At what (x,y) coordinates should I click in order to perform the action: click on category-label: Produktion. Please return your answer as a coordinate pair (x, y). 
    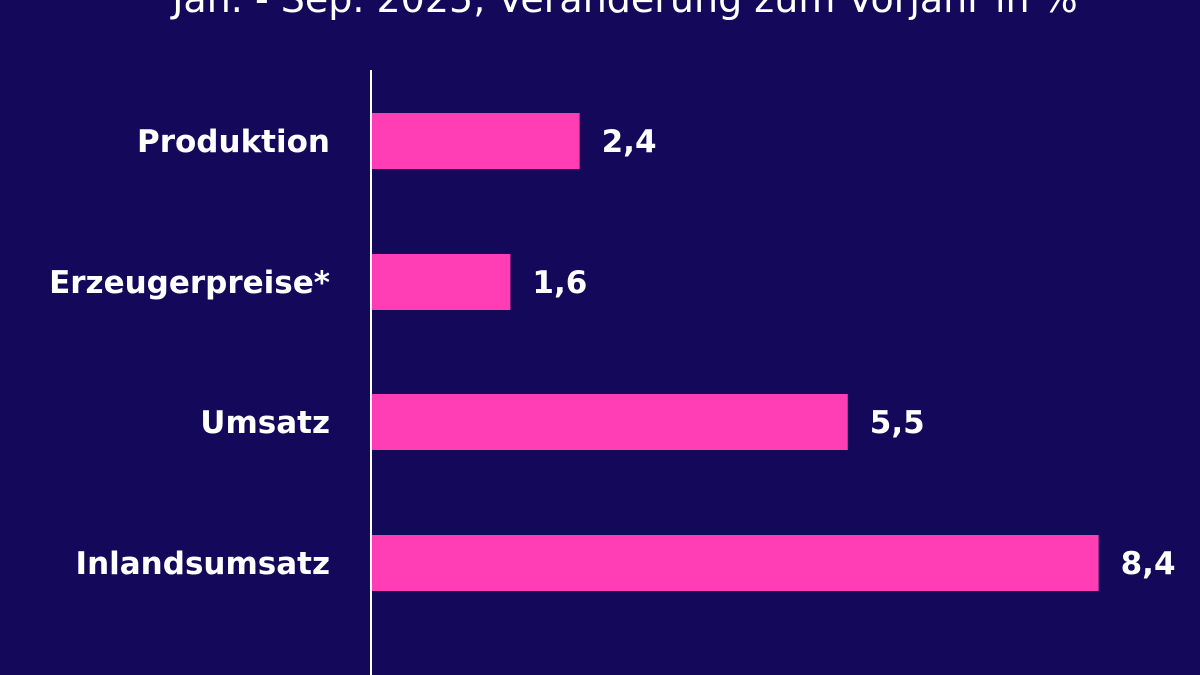
    Looking at the image, I should click on (233, 142).